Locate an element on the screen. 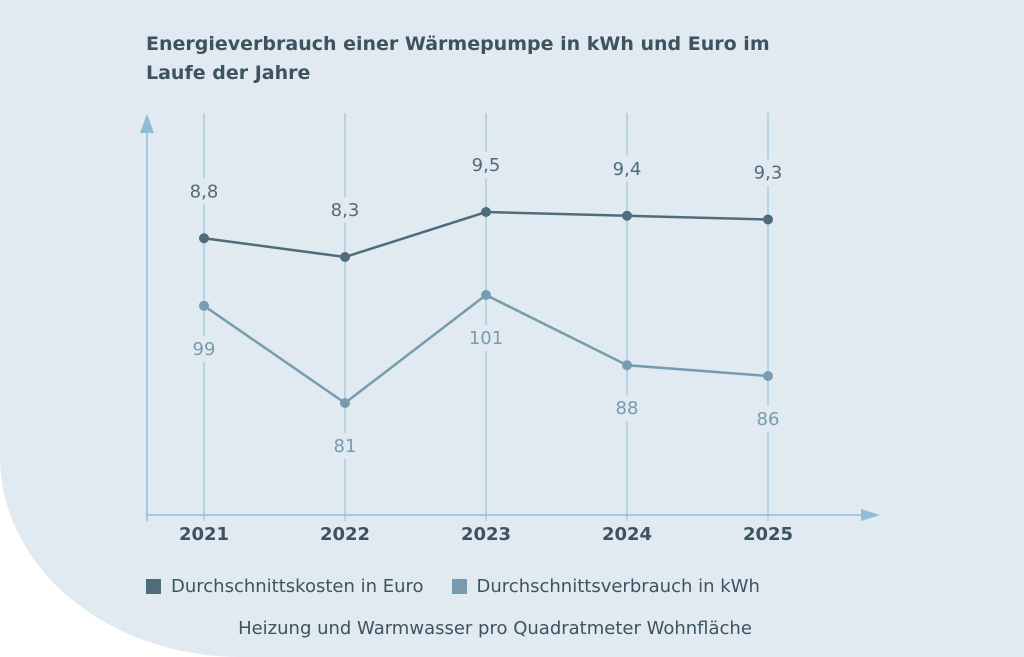  data-label: 81 is located at coordinates (345, 446).